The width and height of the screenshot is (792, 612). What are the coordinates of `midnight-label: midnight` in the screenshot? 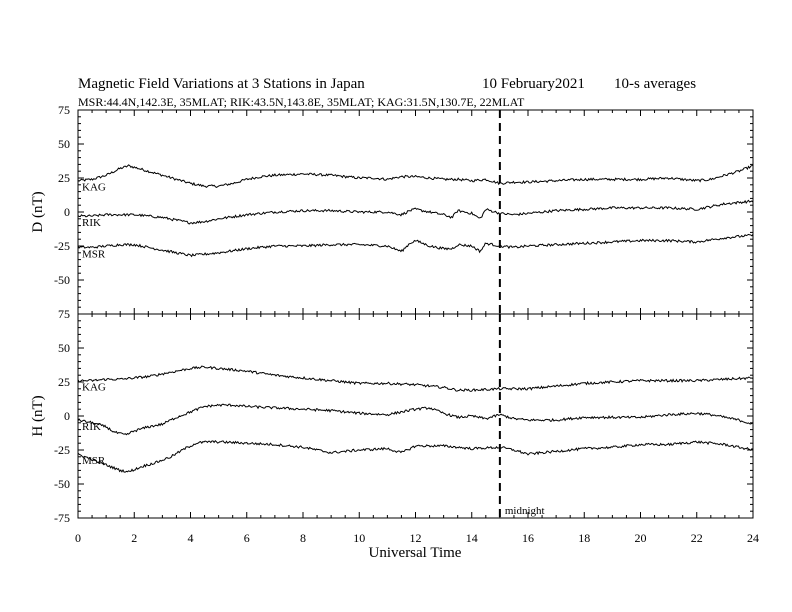 It's located at (525, 511).